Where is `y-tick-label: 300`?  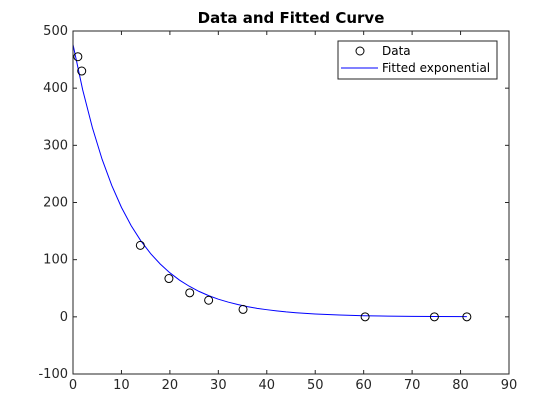 y-tick-label: 300 is located at coordinates (55, 145).